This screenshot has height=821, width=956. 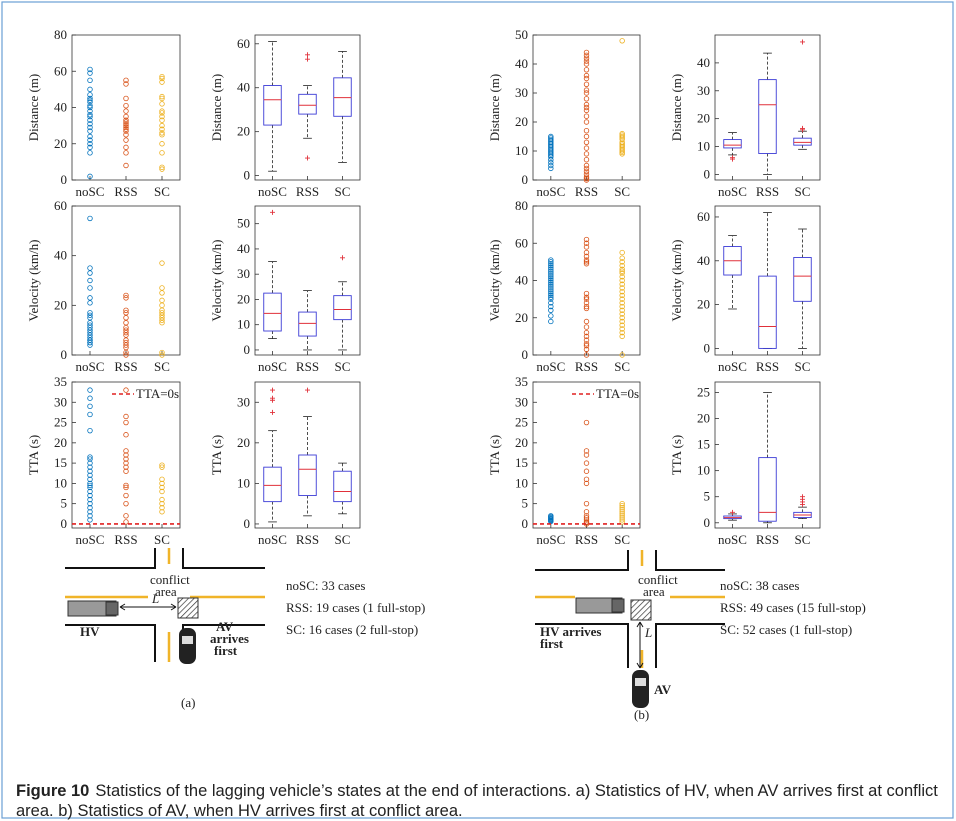 What do you see at coordinates (285, 289) in the screenshot?
I see `subplot: 0 10 20 30 40 50 noSC RSS SC Velocity (km/h)` at bounding box center [285, 289].